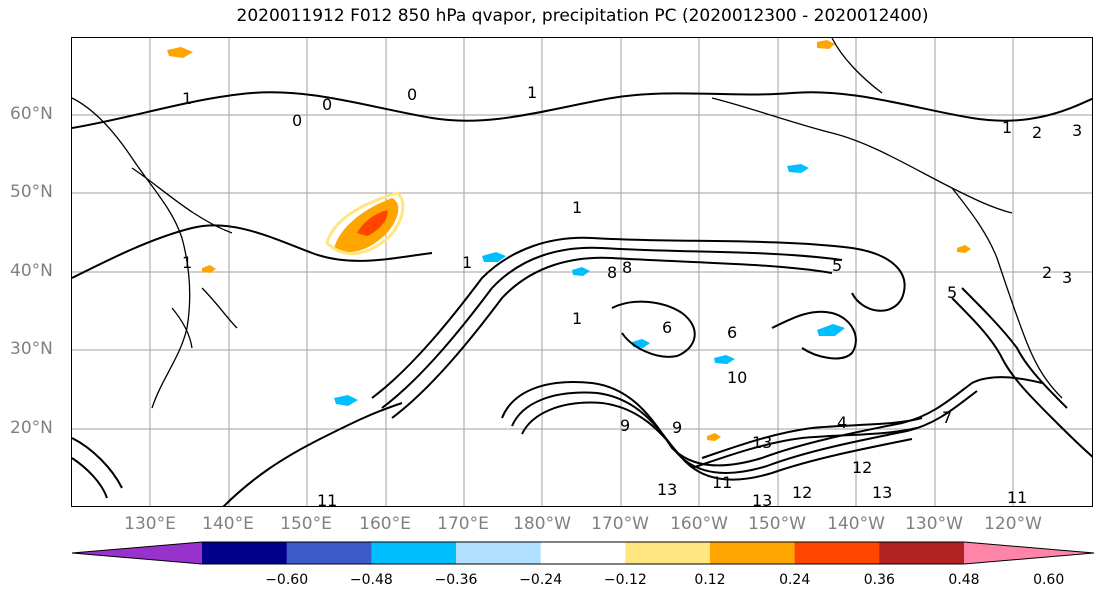 The height and width of the screenshot is (601, 1105). I want to click on contour-label: 10, so click(737, 377).